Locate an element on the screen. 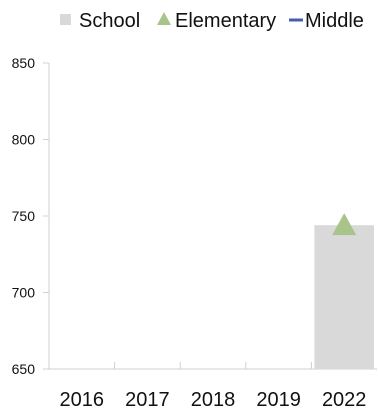 The image size is (378, 410). y-tick-label-700: 700 is located at coordinates (24, 293).